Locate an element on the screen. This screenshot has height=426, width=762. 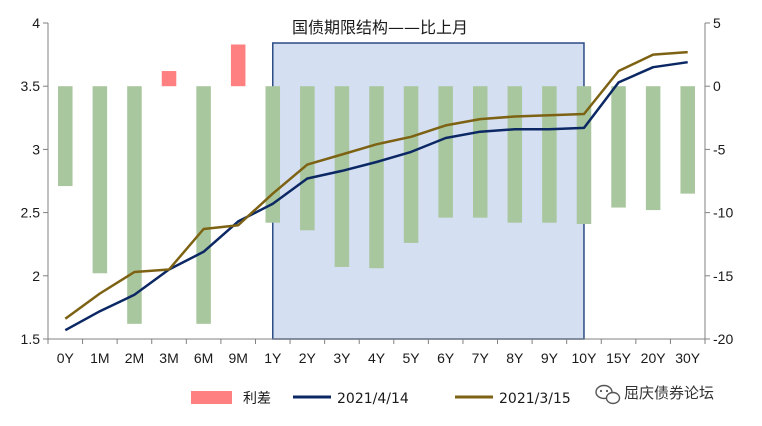
x-tick-label-3Y: 3Y is located at coordinates (342, 358).